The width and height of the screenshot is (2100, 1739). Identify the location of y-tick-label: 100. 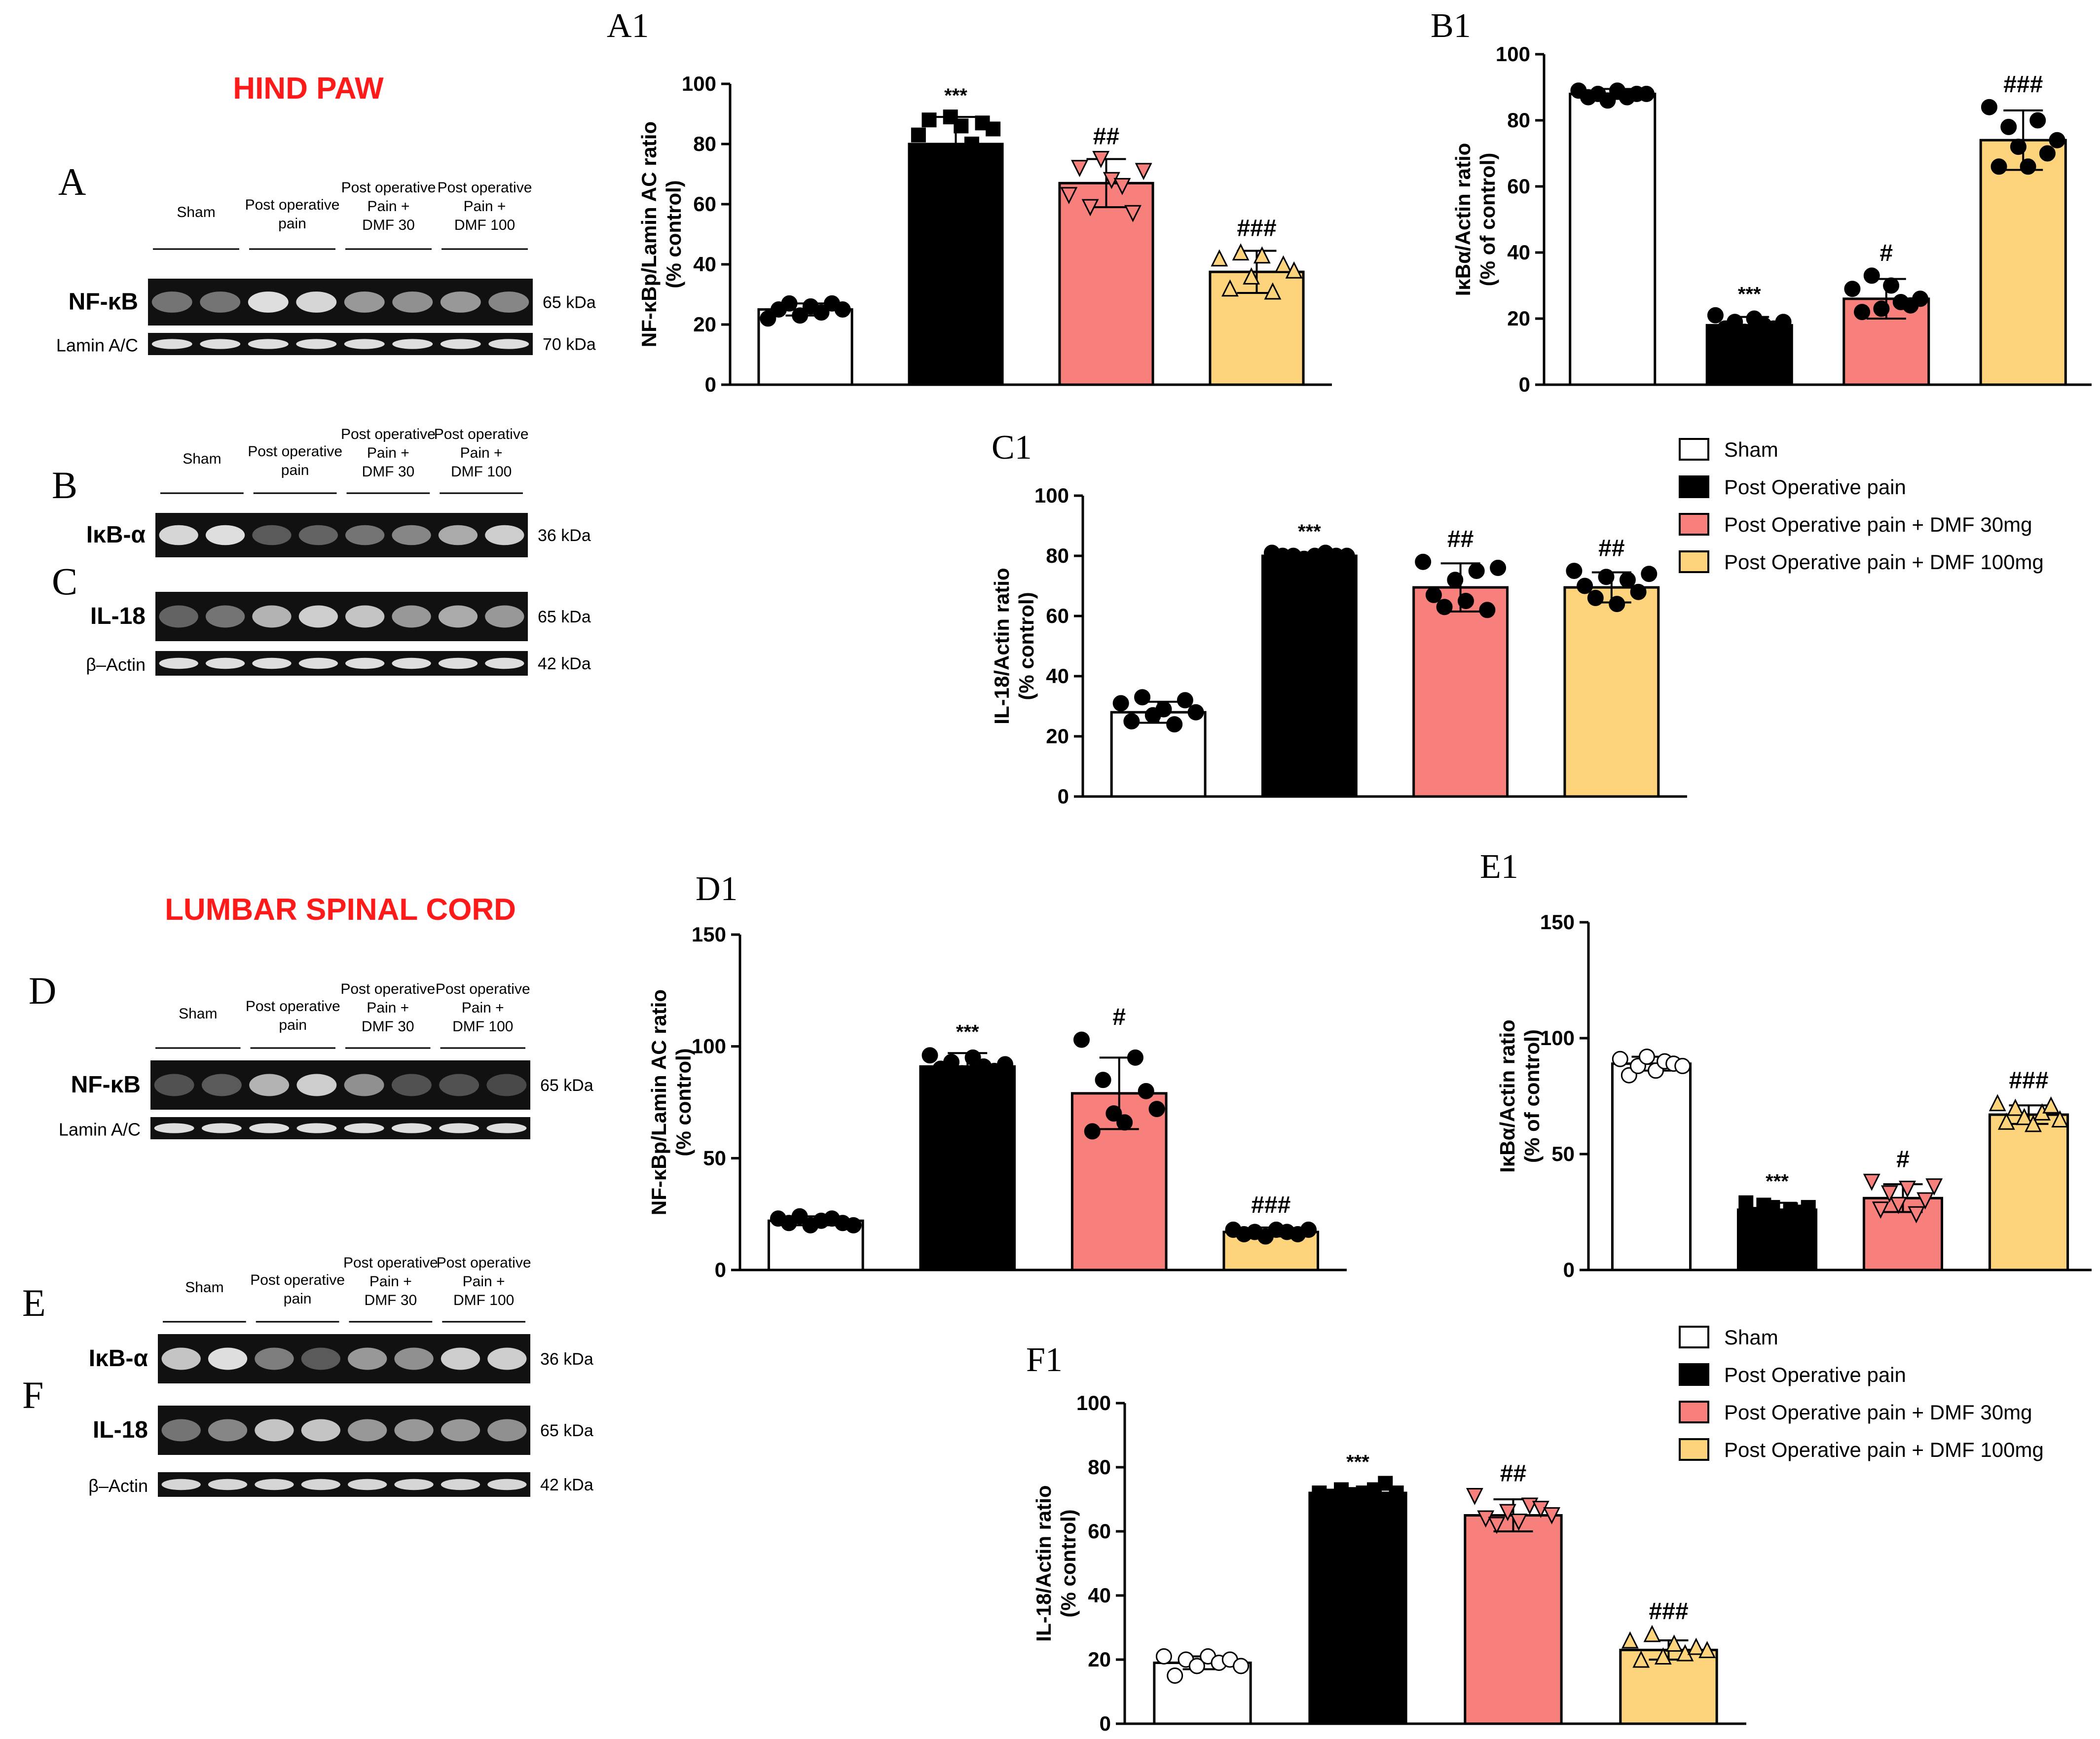
(1557, 1038).